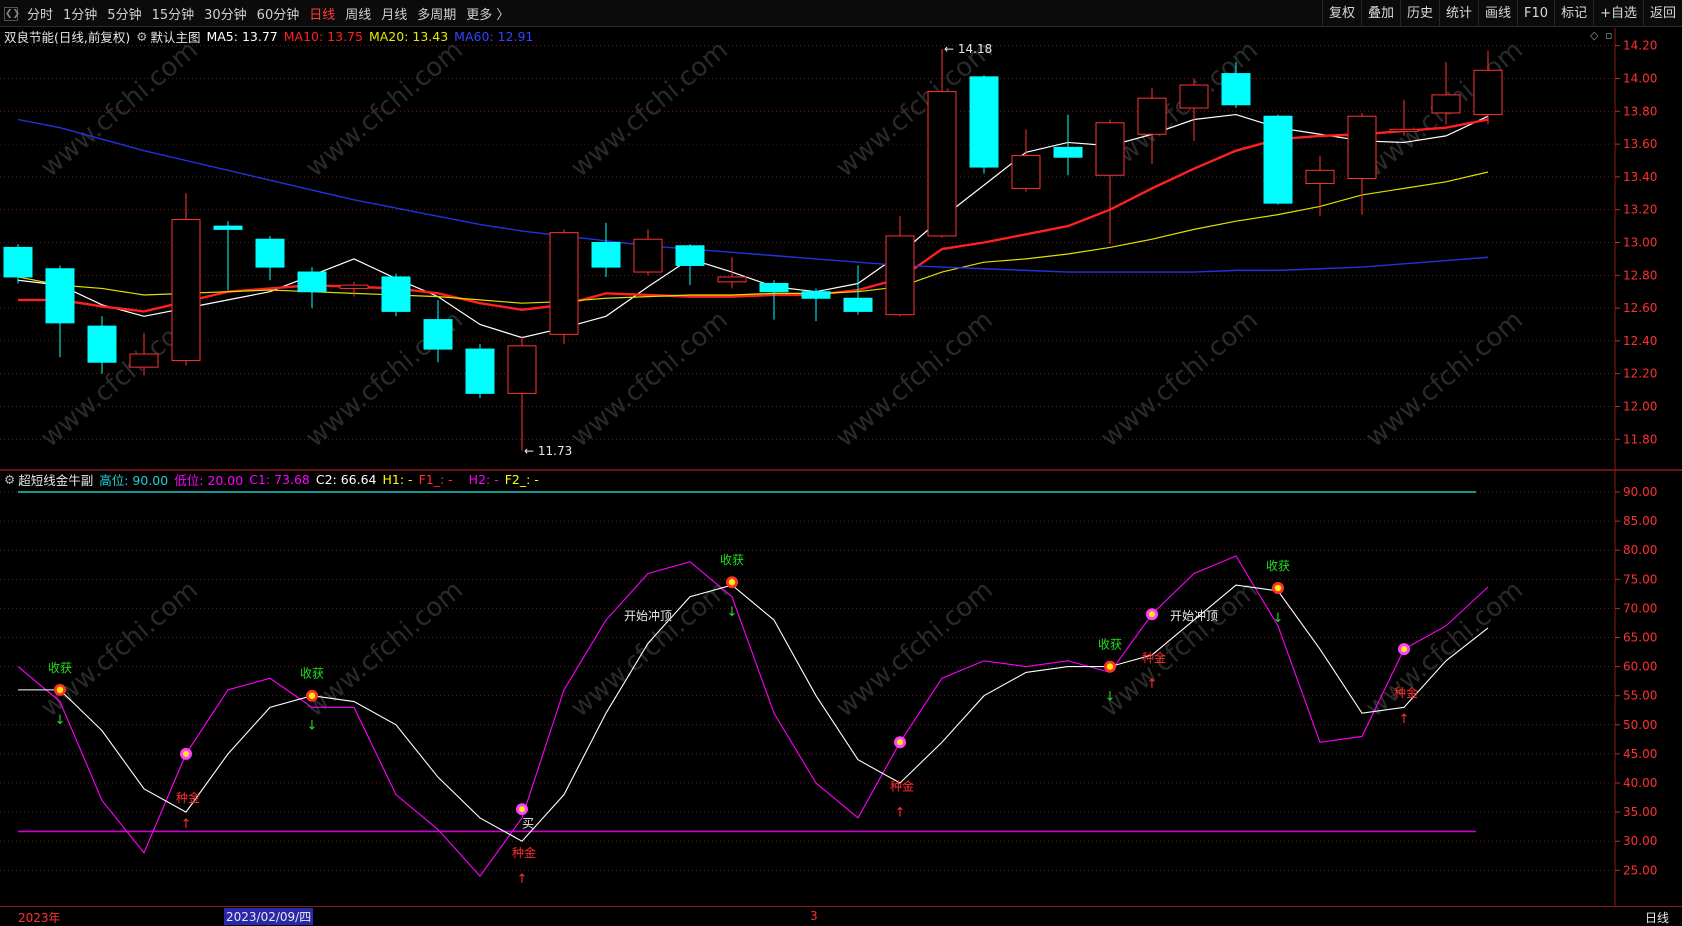  I want to click on tool-button-0: 复权, so click(1341, 13).